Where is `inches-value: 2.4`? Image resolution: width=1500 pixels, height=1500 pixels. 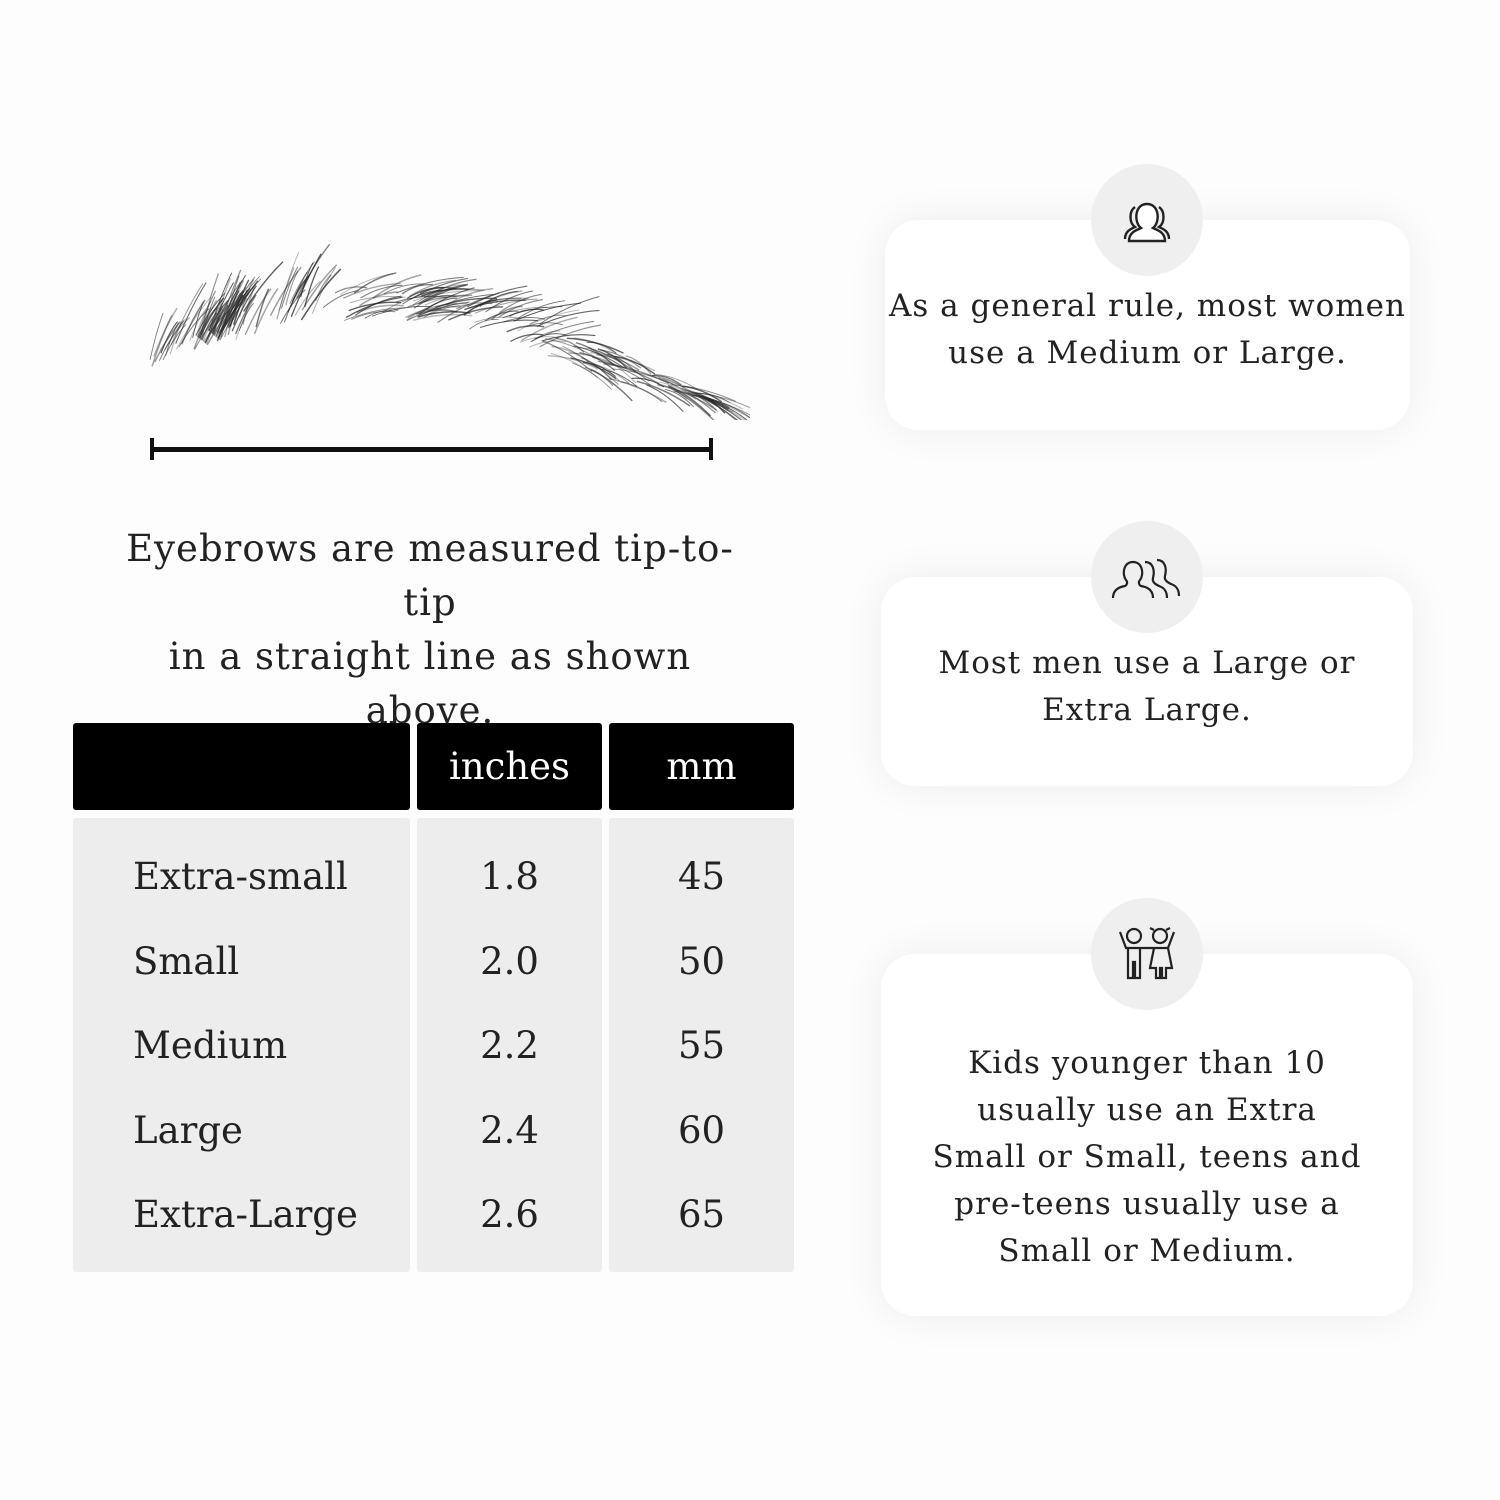
inches-value: 2.4 is located at coordinates (509, 1130).